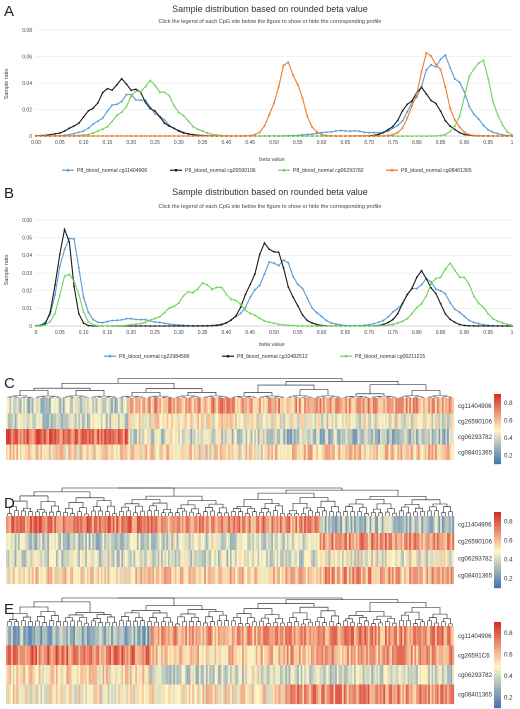 Image resolution: width=520 pixels, height=709 pixels. Describe the element at coordinates (382, 357) in the screenshot. I see `legend-item-3: P8_blood_normal cg00211215` at that location.